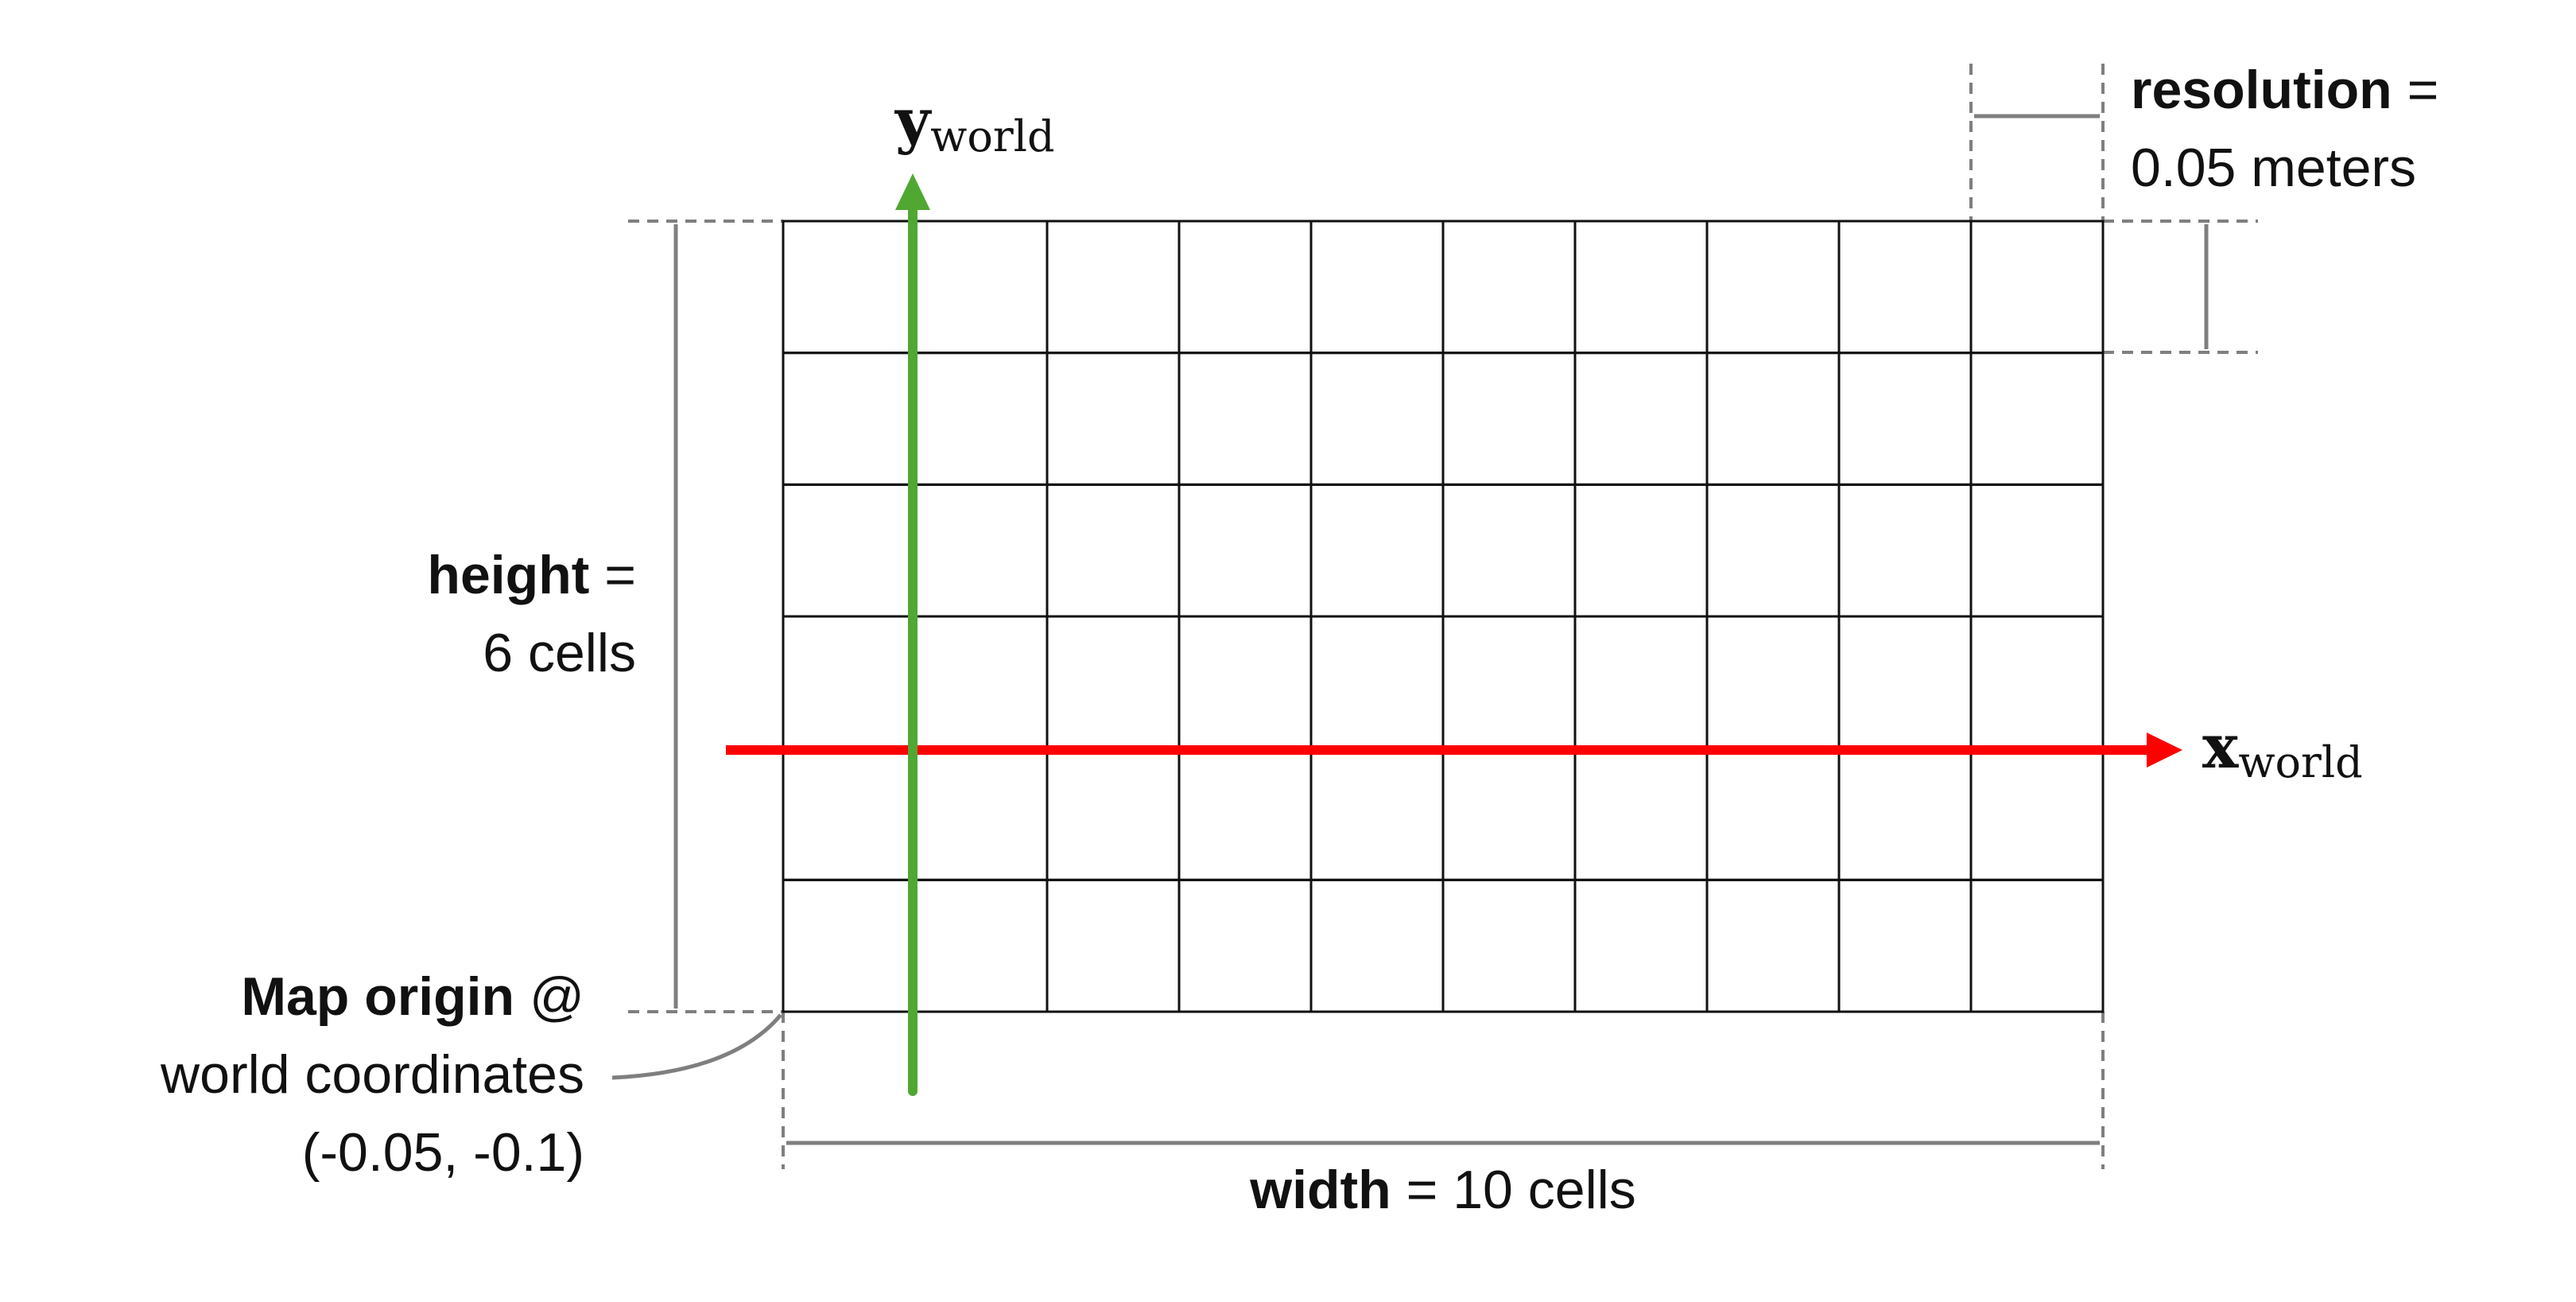  What do you see at coordinates (2220, 746) in the screenshot?
I see `x-world-label-main: x` at bounding box center [2220, 746].